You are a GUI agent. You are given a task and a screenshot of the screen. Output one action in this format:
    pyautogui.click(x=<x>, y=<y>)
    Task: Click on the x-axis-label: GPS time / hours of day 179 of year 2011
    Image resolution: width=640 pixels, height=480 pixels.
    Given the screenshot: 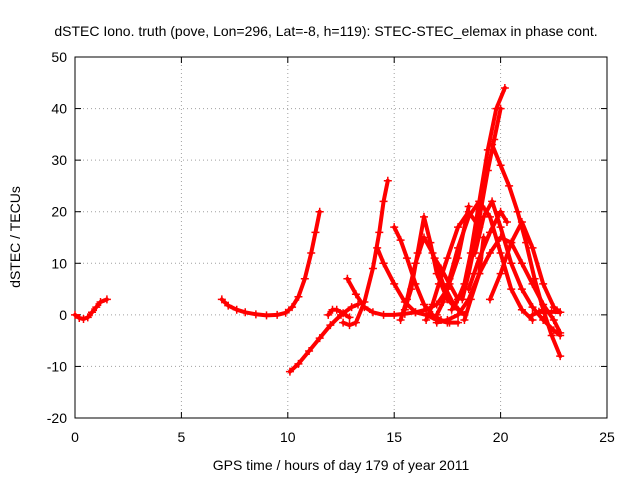 What is the action you would take?
    pyautogui.click(x=341, y=465)
    